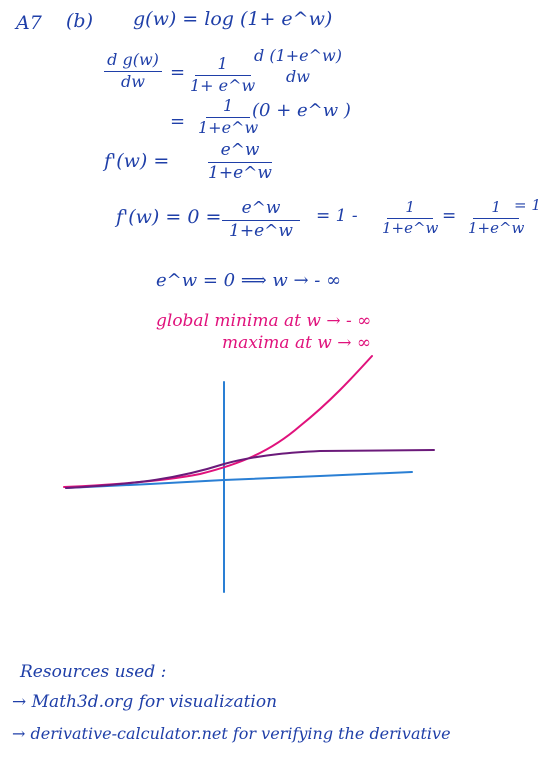 This screenshot has width=551, height=766. Describe the element at coordinates (223, 74) in the screenshot. I see `one-over-fraction: 1 1+ e^w` at that location.